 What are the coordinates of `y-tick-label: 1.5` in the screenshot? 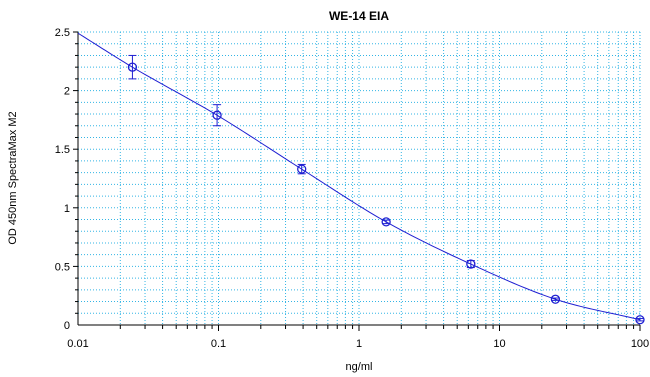 It's located at (62, 150).